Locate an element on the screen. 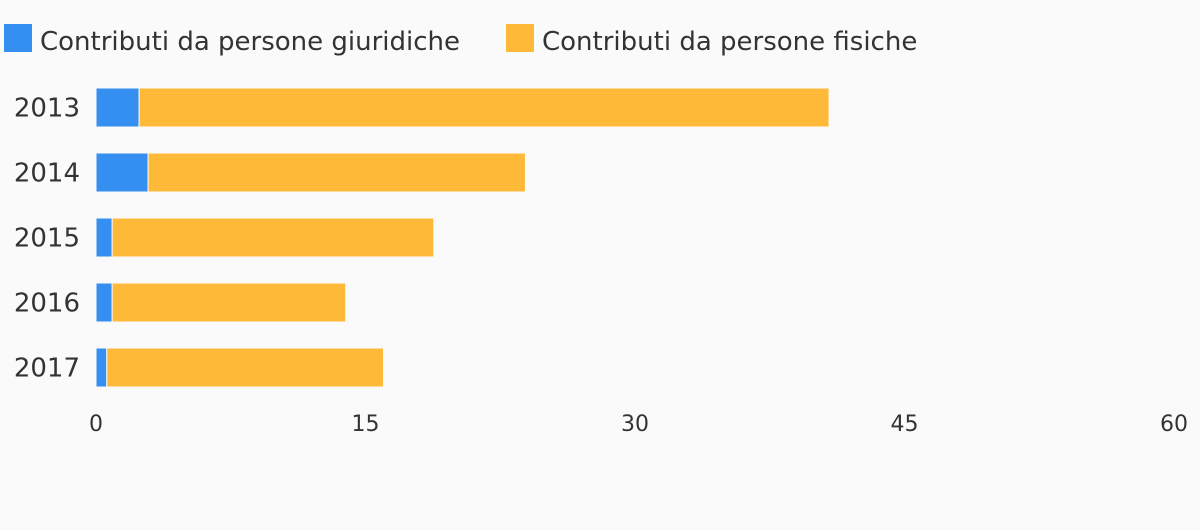 Image resolution: width=1200 pixels, height=530 pixels. category-label-2016: 2016 is located at coordinates (47, 304).